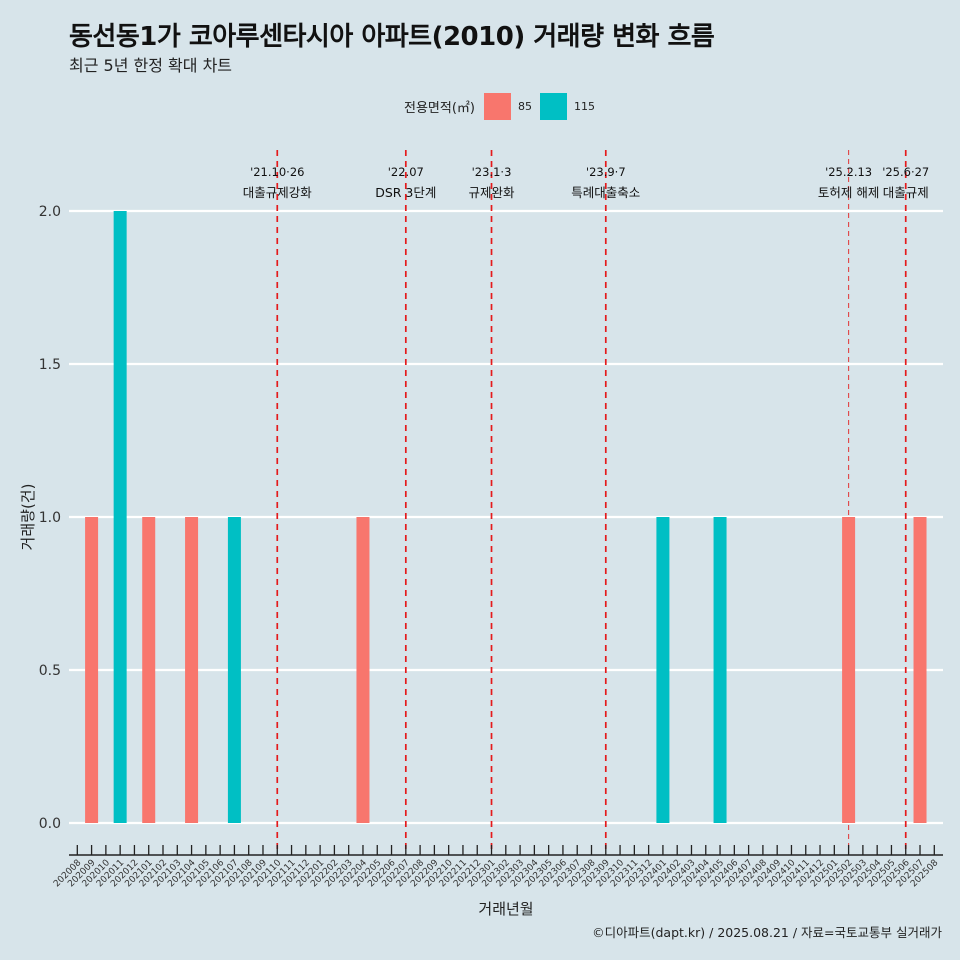  Describe the element at coordinates (905, 172) in the screenshot. I see `event-date: '25.6·27` at that location.